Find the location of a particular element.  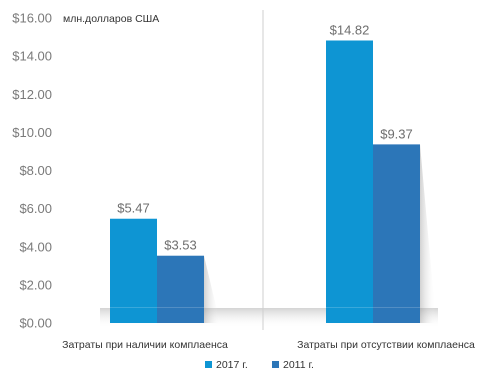

y-tick-label: $4.00 is located at coordinates (35, 246).